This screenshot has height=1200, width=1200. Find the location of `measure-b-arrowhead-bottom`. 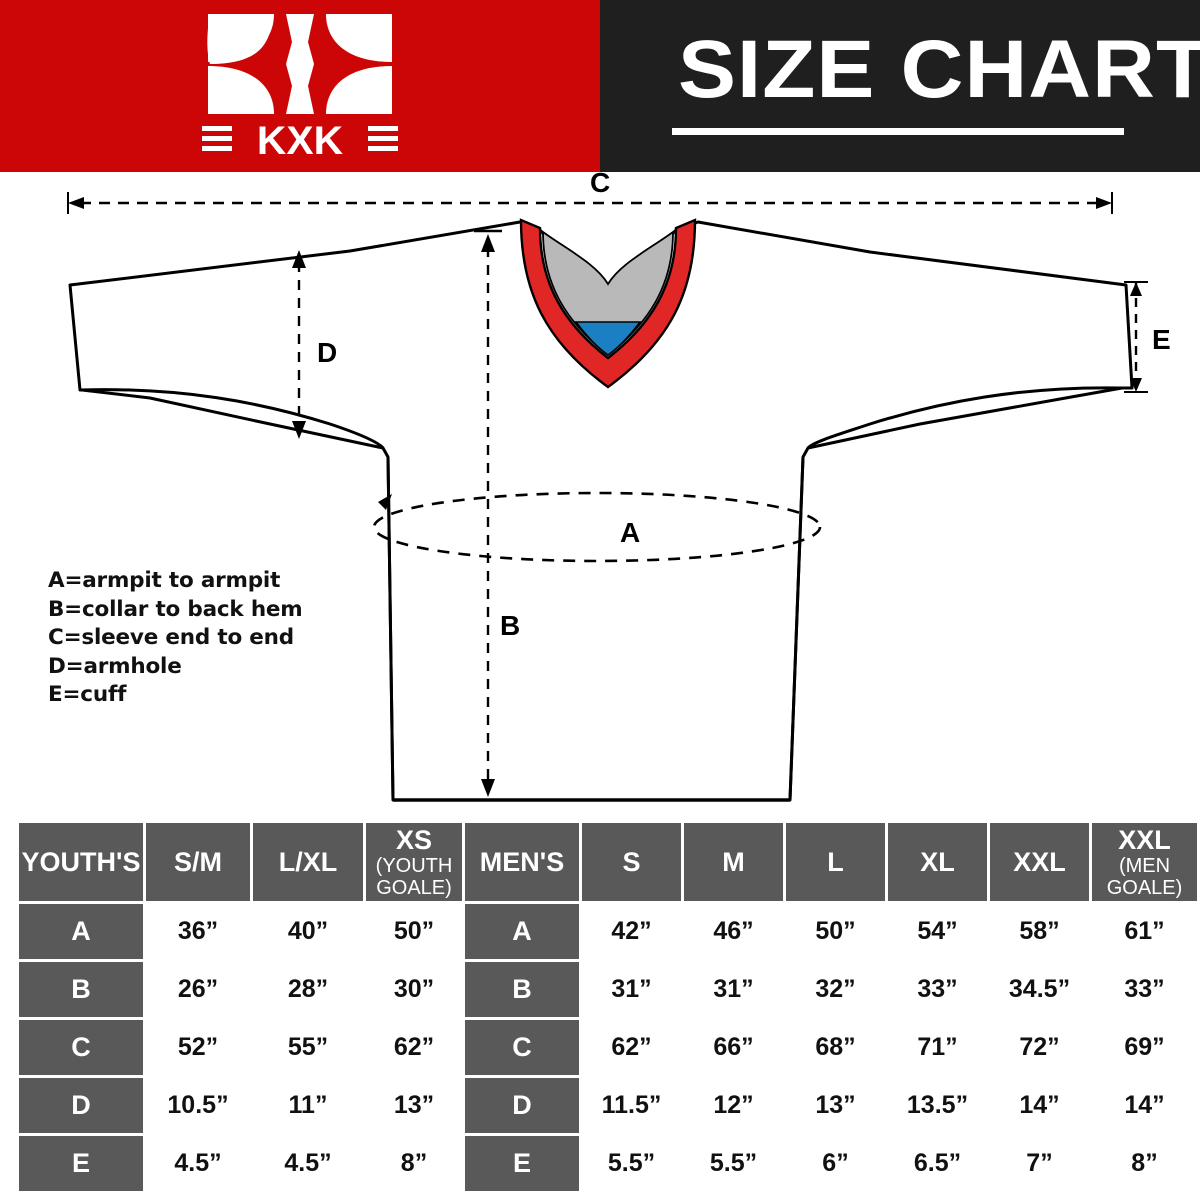

measure-b-arrowhead-bottom is located at coordinates (488, 788).